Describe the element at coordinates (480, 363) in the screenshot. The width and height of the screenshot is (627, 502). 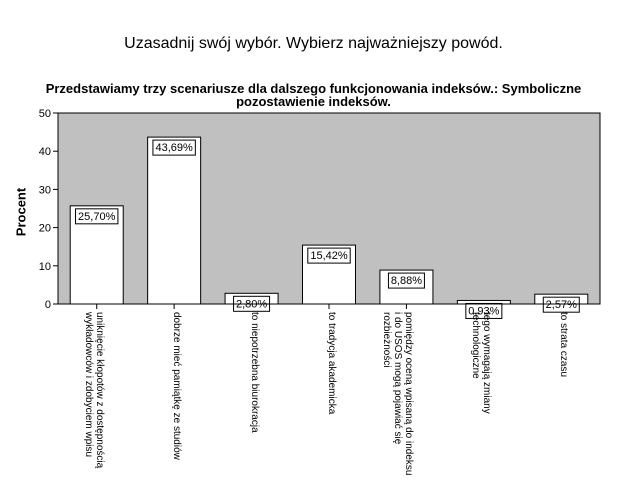
I see `x-tick-label: tego wymagają zmiany technologiczne` at that location.